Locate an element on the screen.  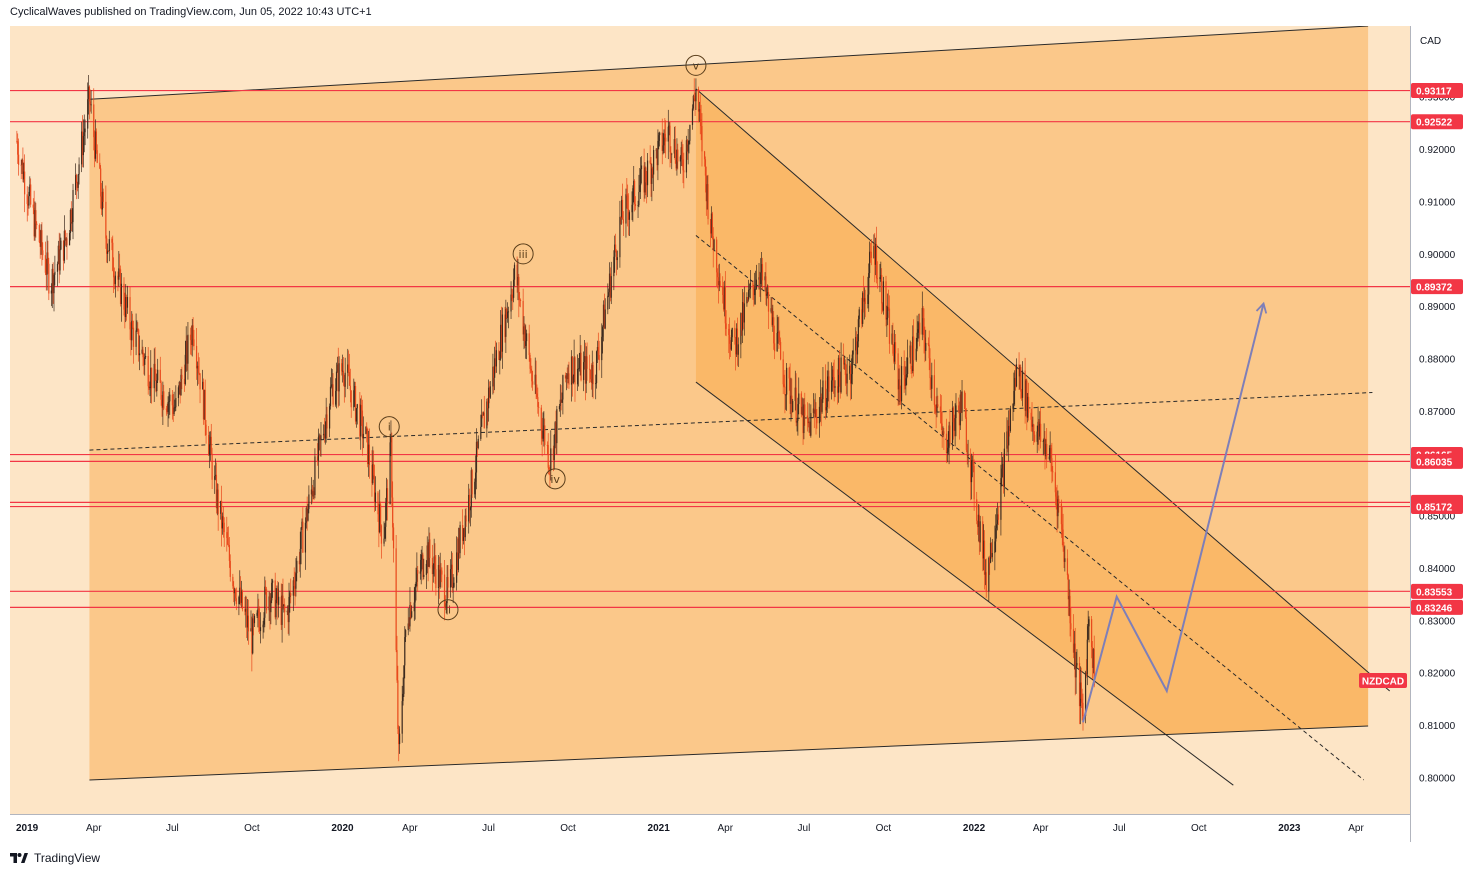
wave-label-text: v is located at coordinates (696, 65).